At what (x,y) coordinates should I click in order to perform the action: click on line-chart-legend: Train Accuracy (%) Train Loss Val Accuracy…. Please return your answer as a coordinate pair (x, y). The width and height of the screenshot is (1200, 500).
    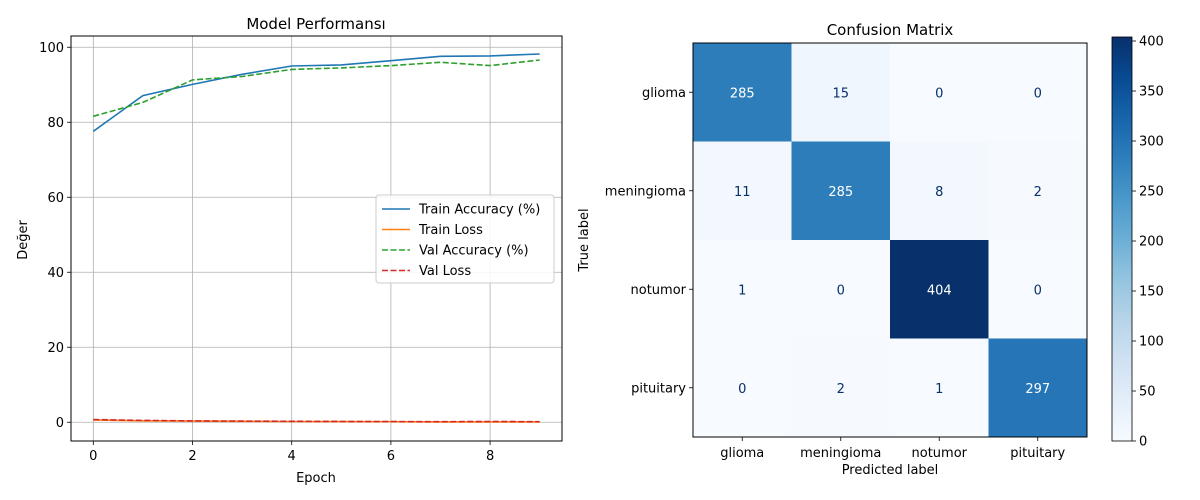
    Looking at the image, I should click on (465, 239).